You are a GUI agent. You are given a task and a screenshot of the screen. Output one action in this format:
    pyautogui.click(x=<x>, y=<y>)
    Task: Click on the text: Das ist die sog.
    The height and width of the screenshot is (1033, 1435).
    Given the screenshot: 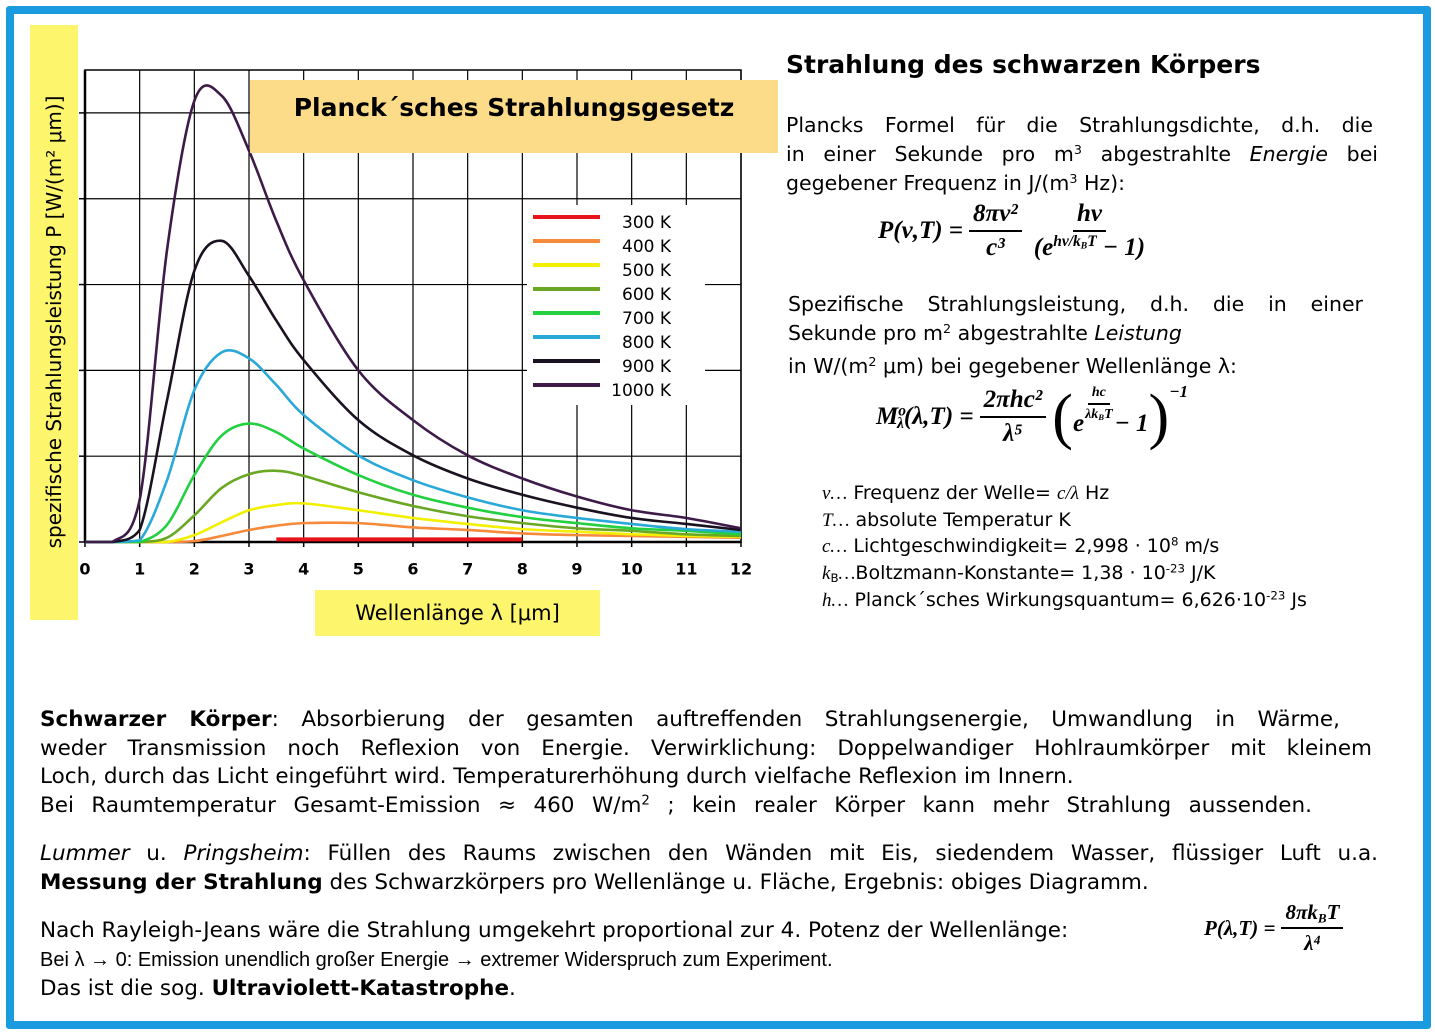 What is the action you would take?
    pyautogui.click(x=126, y=988)
    